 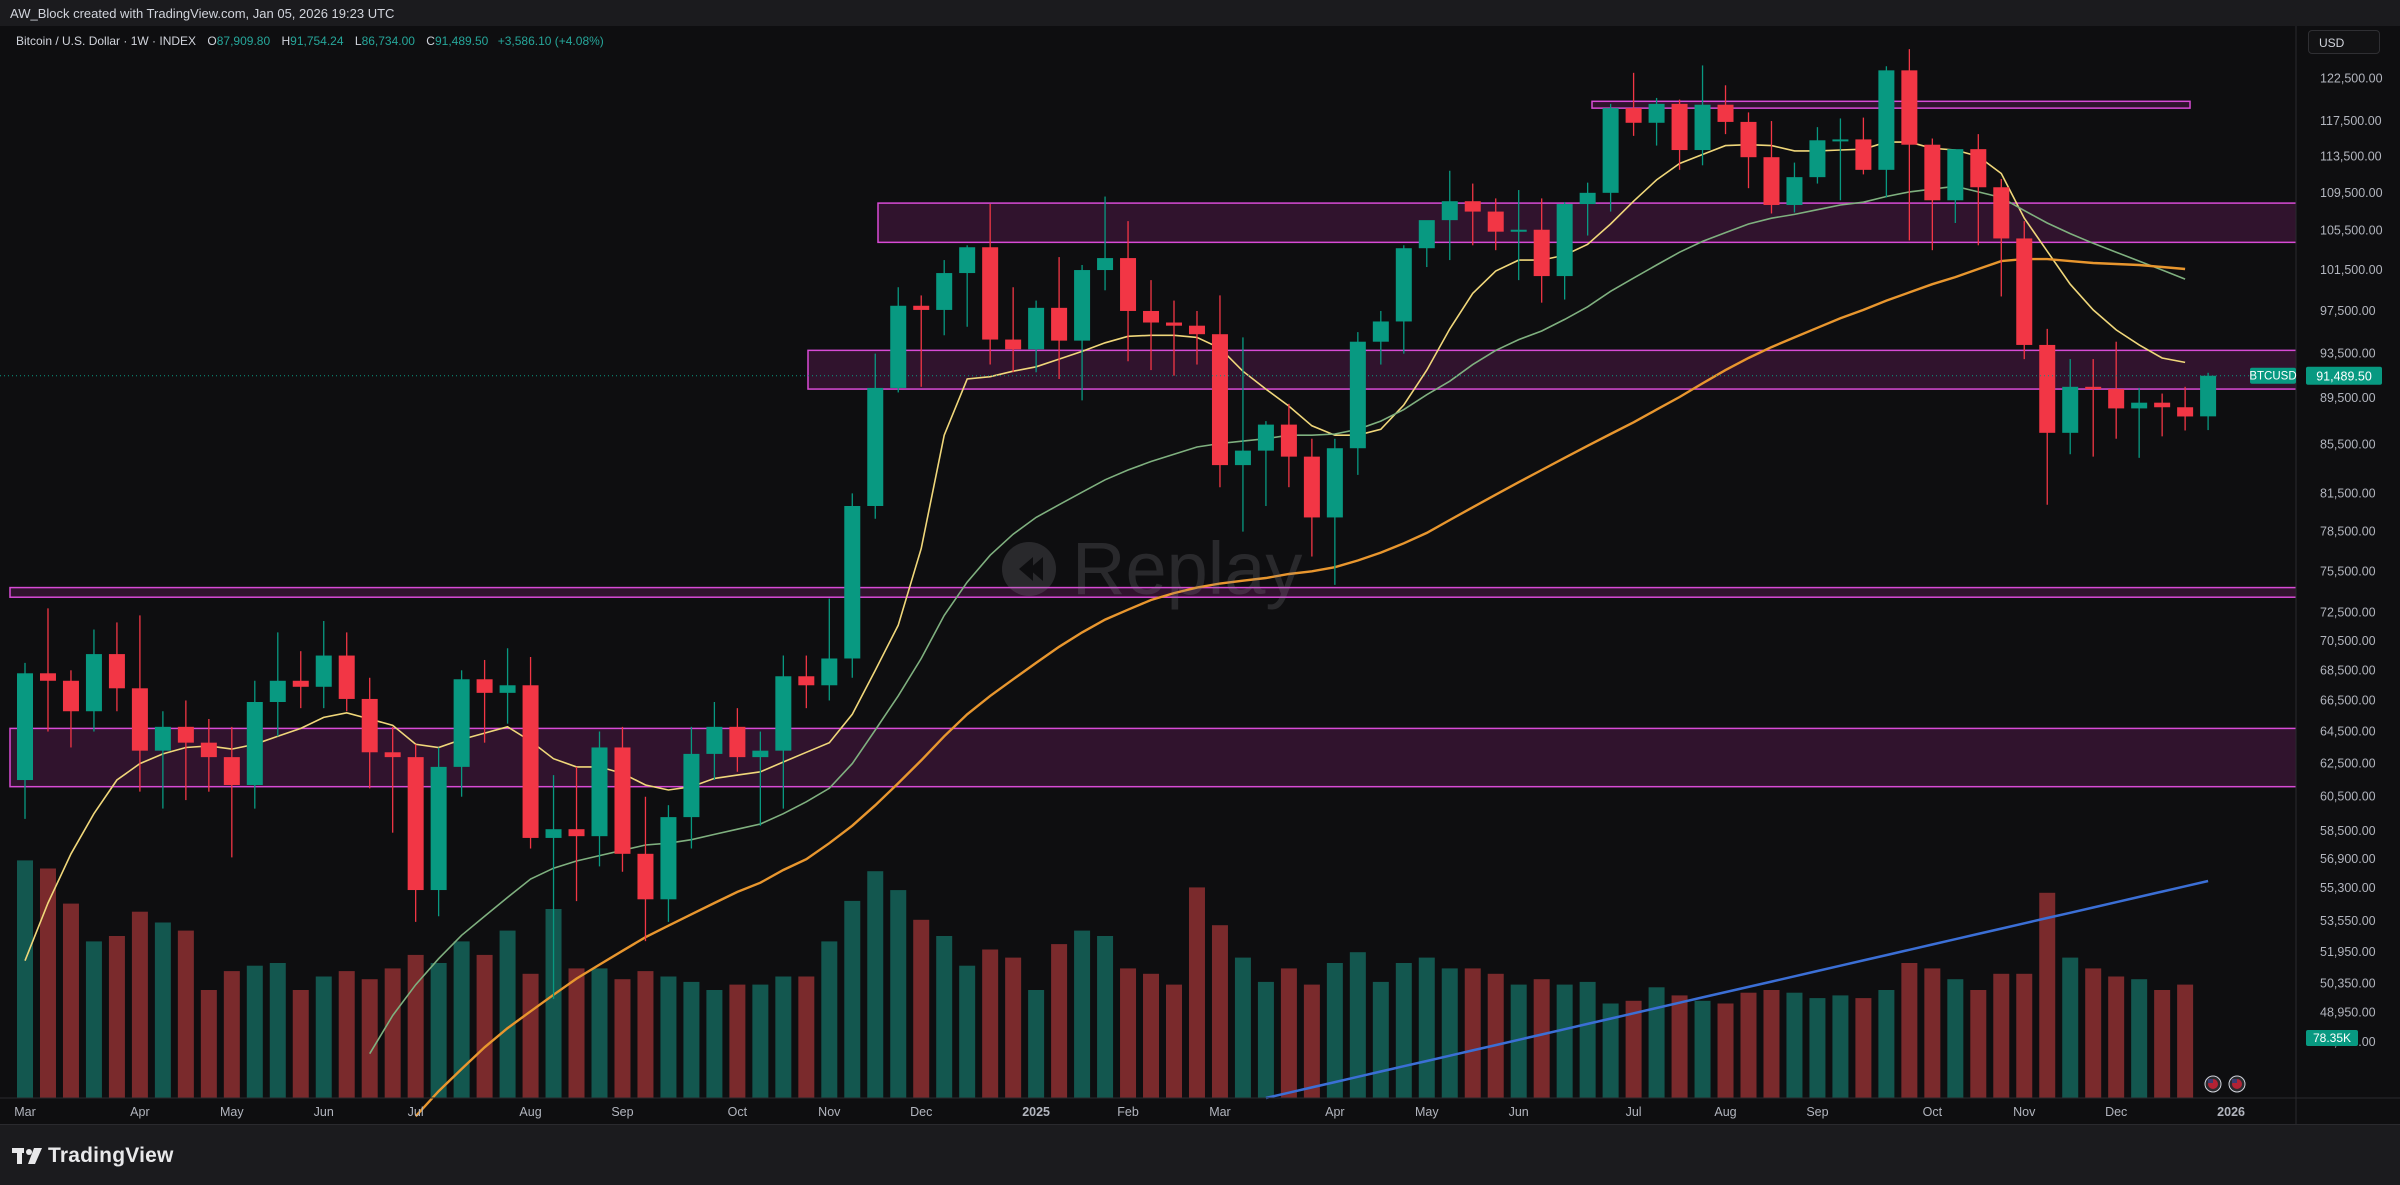 I want to click on symbol-badge, so click(x=2273, y=375).